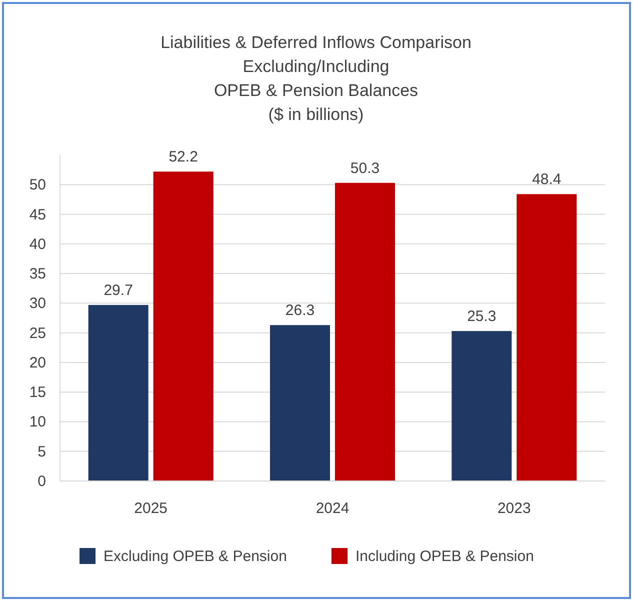  What do you see at coordinates (195, 556) in the screenshot?
I see `legend-label: Excluding OPEB & Pension` at bounding box center [195, 556].